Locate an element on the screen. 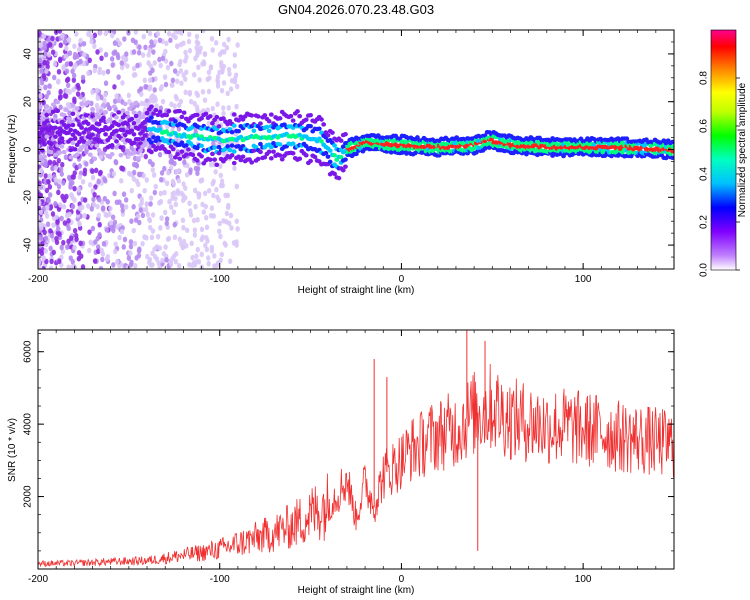  colorbar-tick-label: 0.8 is located at coordinates (704, 78).